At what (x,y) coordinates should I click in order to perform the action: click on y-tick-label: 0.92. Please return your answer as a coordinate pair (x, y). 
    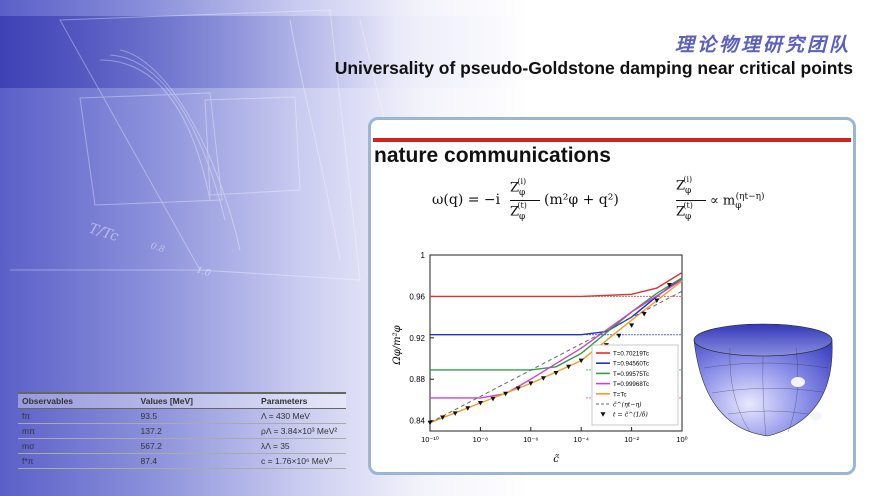
    Looking at the image, I should click on (417, 338).